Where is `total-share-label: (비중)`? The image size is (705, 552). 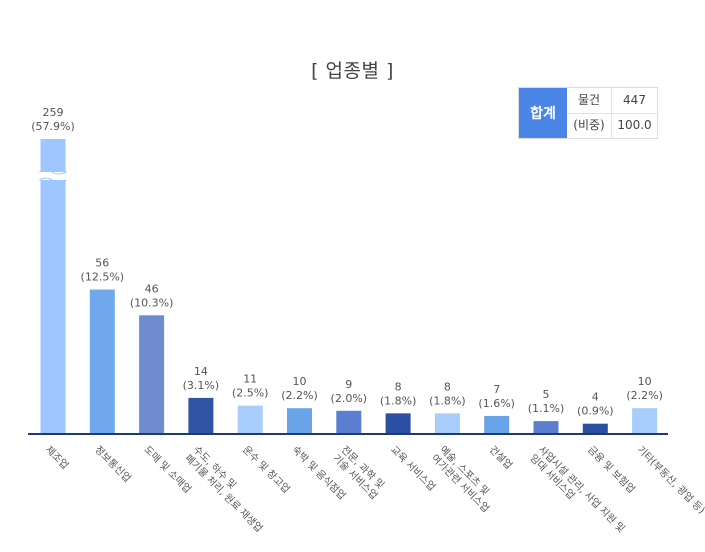 total-share-label: (비중) is located at coordinates (589, 125).